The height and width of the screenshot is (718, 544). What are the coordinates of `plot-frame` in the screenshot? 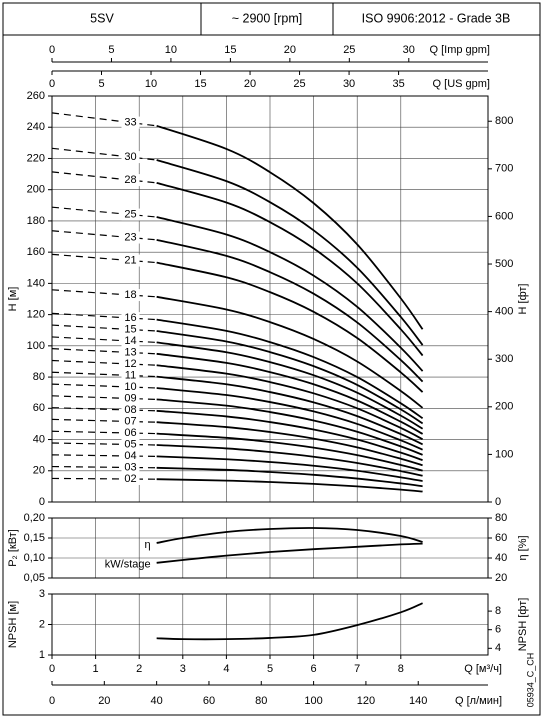 It's located at (270, 548).